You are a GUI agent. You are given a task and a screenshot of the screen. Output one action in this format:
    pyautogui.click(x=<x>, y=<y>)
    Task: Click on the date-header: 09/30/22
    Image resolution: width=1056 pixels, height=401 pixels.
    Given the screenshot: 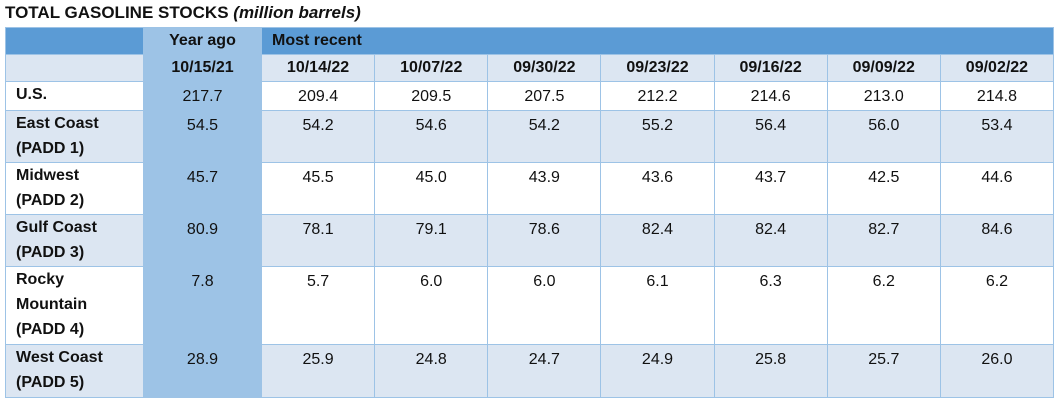 What is the action you would take?
    pyautogui.click(x=544, y=68)
    